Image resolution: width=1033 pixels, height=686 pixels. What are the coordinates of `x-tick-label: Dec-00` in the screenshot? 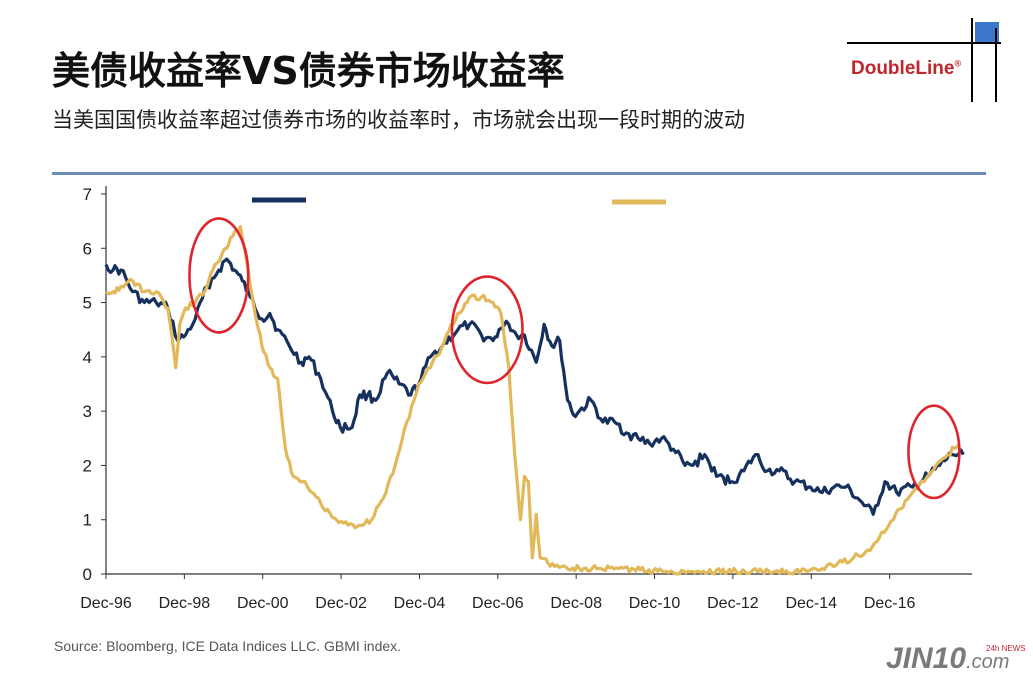 It's located at (263, 603).